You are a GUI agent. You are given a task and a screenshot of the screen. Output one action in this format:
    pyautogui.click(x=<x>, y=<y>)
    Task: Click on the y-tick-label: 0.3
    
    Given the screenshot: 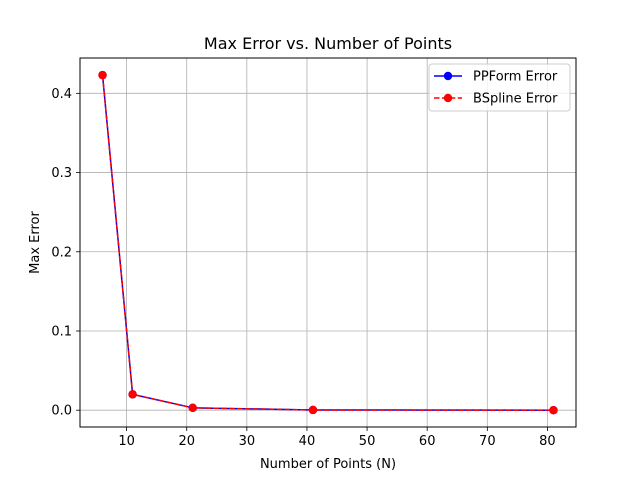 What is the action you would take?
    pyautogui.click(x=61, y=173)
    